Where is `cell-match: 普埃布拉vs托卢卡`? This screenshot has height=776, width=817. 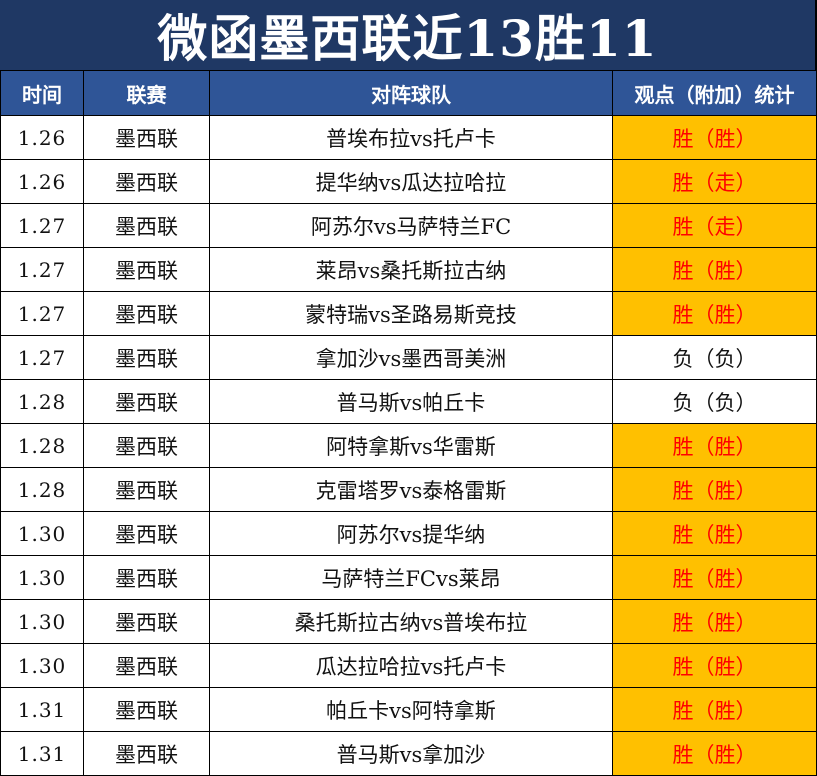
cell-match: 普埃布拉vs托卢卡 is located at coordinates (411, 137).